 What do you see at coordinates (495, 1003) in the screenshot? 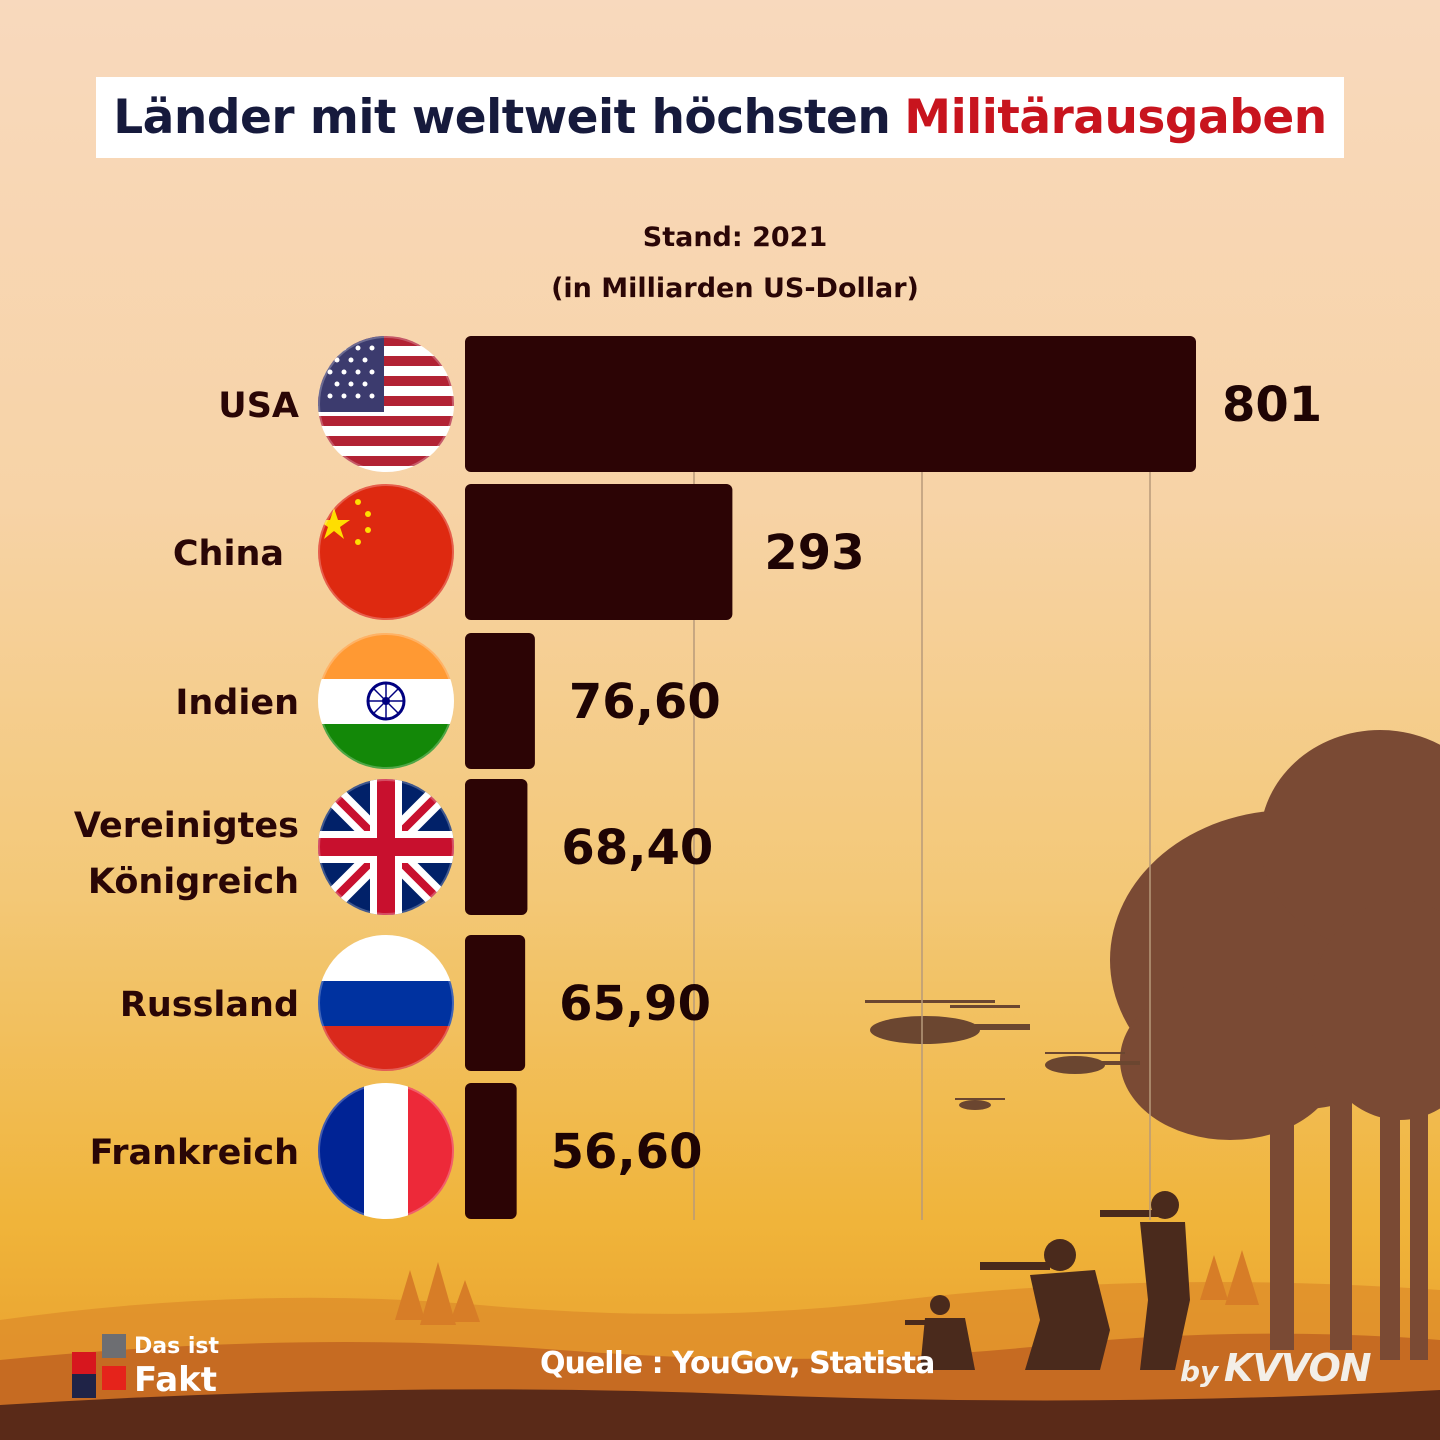
I see `bar-russland` at bounding box center [495, 1003].